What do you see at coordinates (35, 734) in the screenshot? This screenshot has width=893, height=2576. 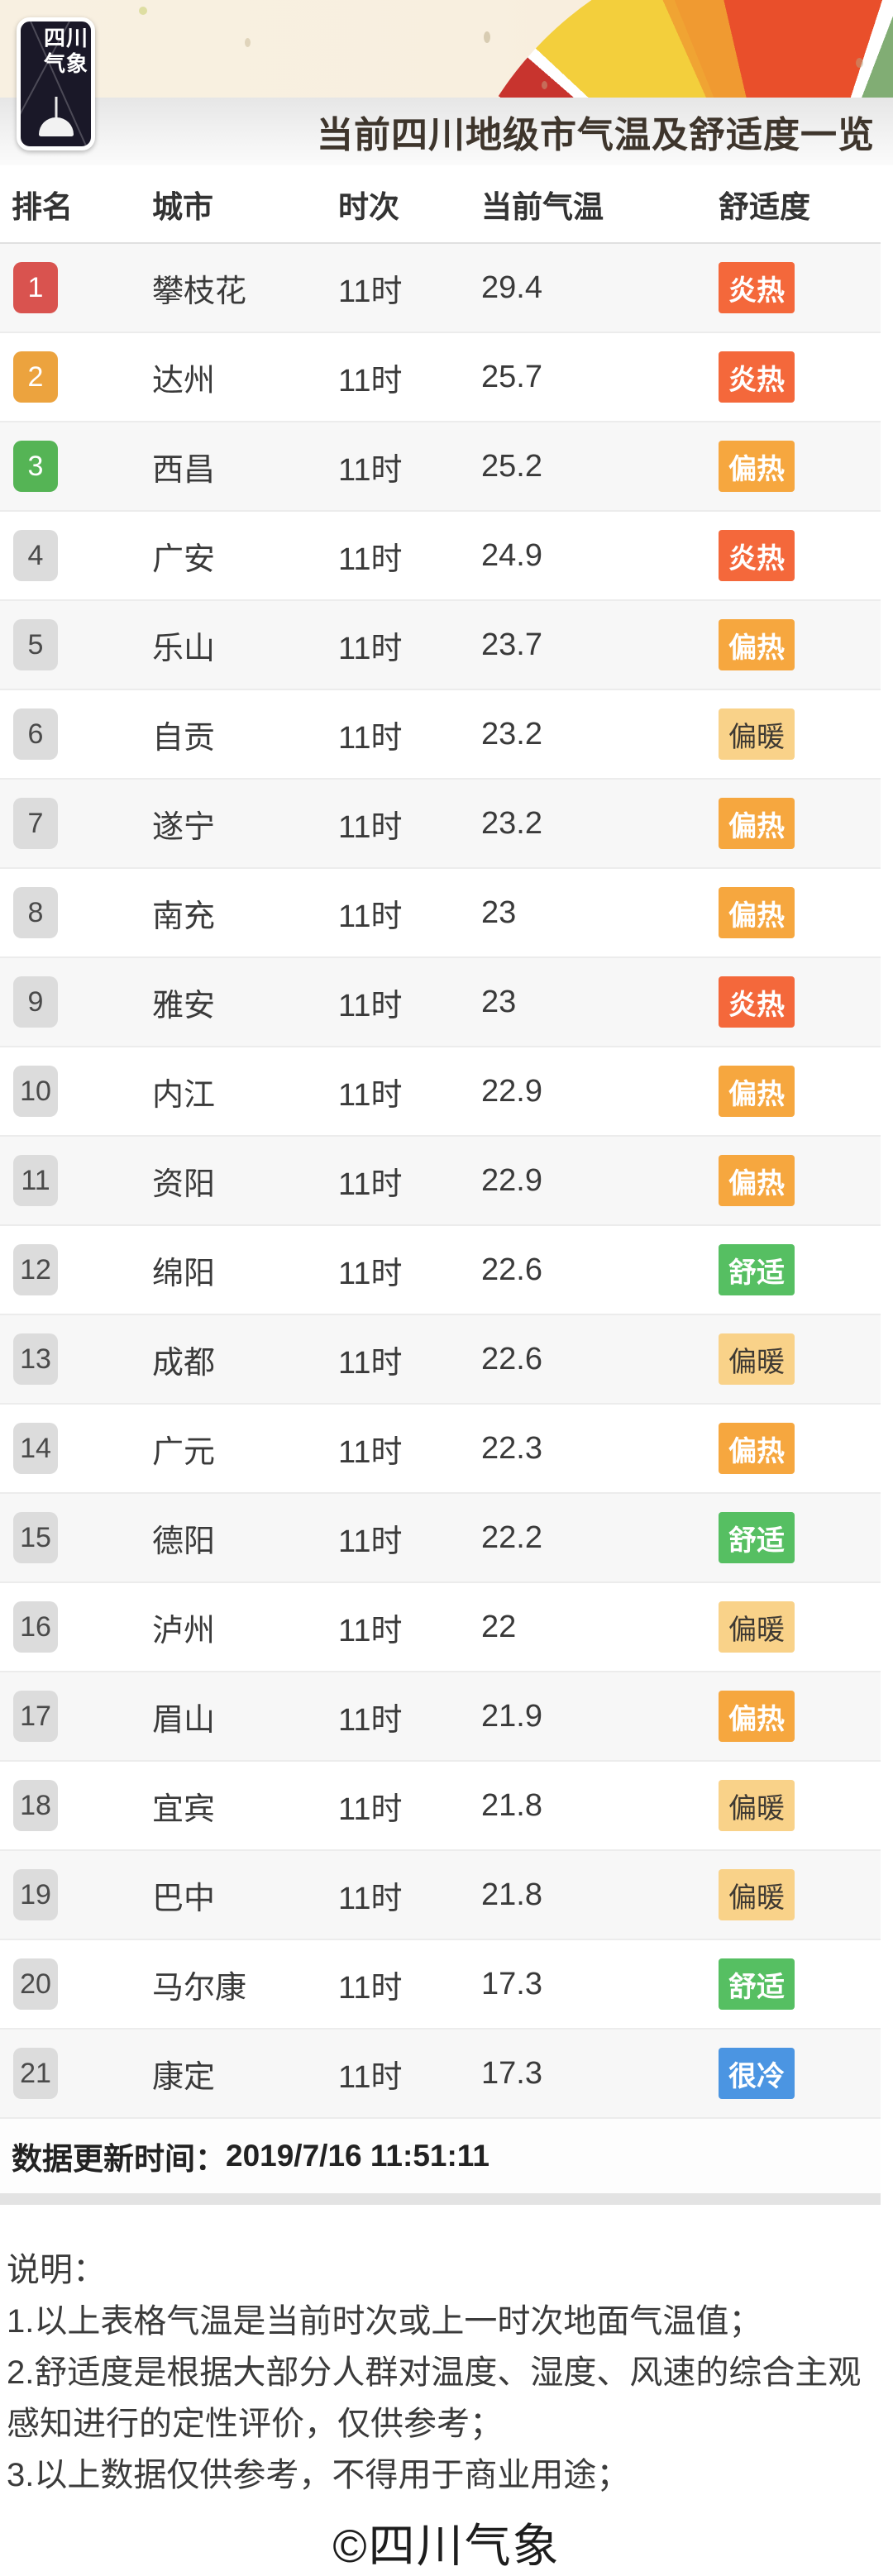 I see `rank-badge: 6` at bounding box center [35, 734].